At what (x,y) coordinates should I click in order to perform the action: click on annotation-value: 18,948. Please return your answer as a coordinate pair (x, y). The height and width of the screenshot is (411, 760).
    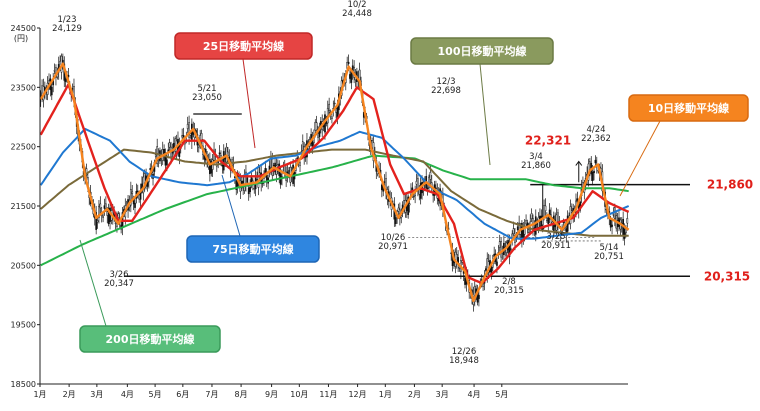
    Looking at the image, I should click on (464, 361).